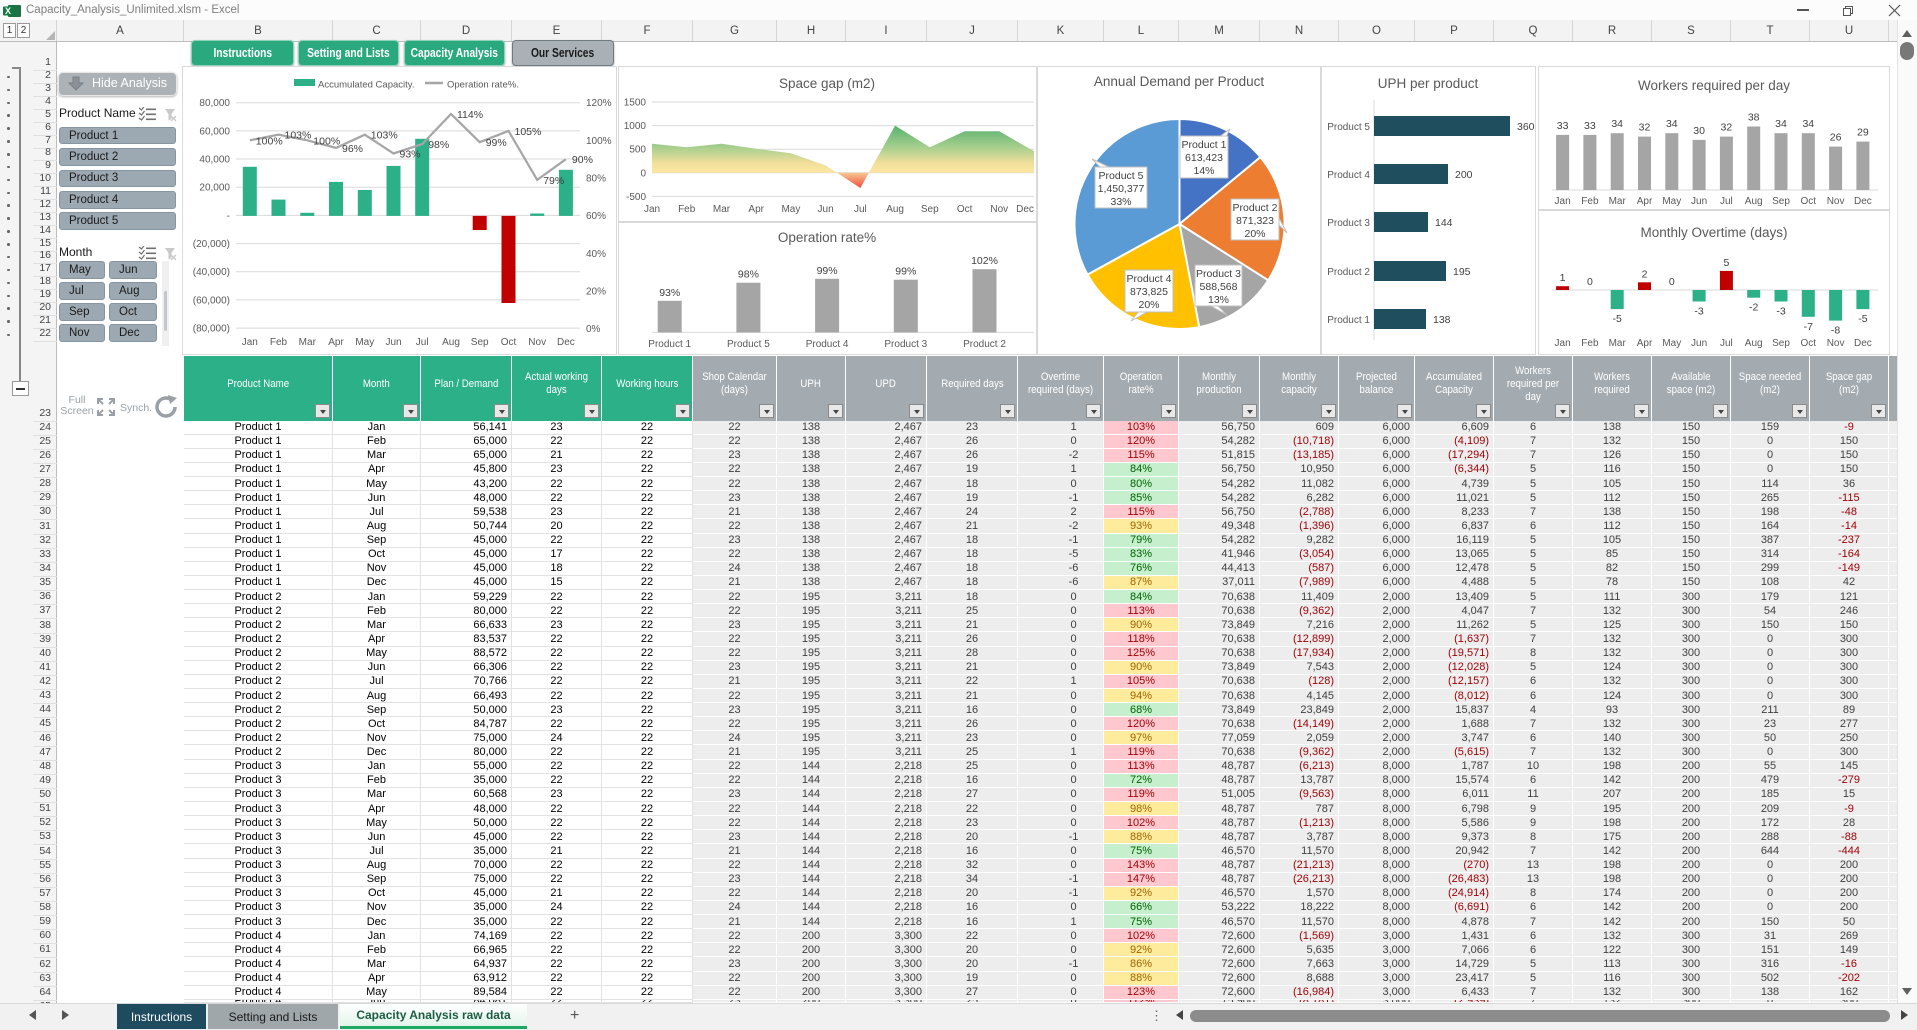 This screenshot has width=1917, height=1030. I want to click on svg-text: 29, so click(1863, 133).